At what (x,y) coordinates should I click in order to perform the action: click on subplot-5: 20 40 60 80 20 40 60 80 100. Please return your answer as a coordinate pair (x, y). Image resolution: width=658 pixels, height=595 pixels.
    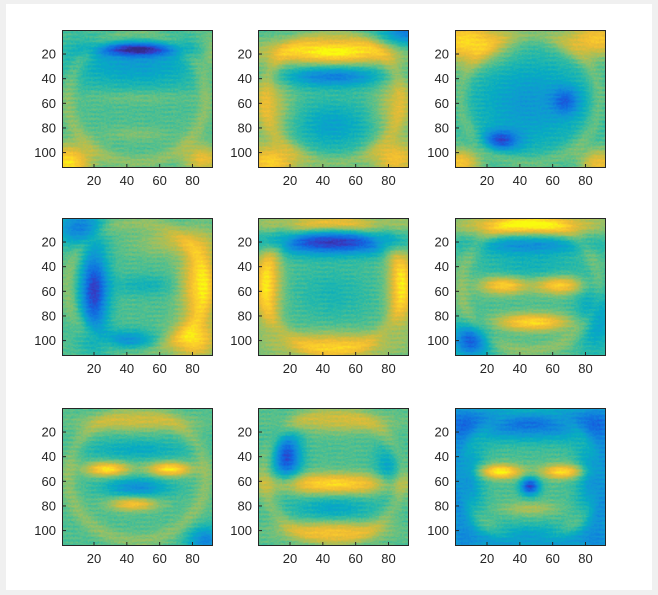
    Looking at the image, I should click on (319, 297).